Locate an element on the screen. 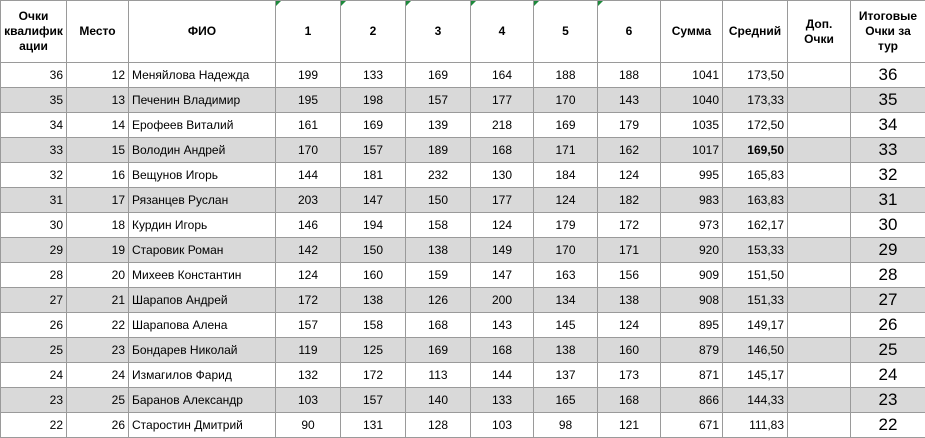 The width and height of the screenshot is (925, 438). table-cell: 153,33 is located at coordinates (755, 250).